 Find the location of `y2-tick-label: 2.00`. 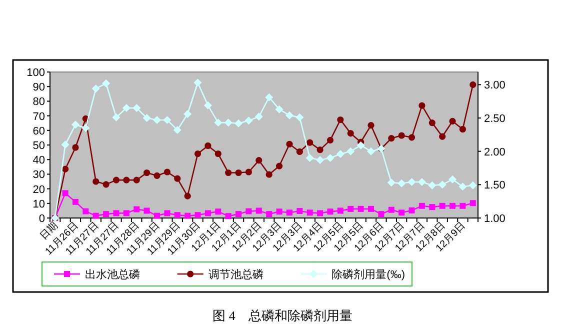

y2-tick-label: 2.00 is located at coordinates (495, 152).